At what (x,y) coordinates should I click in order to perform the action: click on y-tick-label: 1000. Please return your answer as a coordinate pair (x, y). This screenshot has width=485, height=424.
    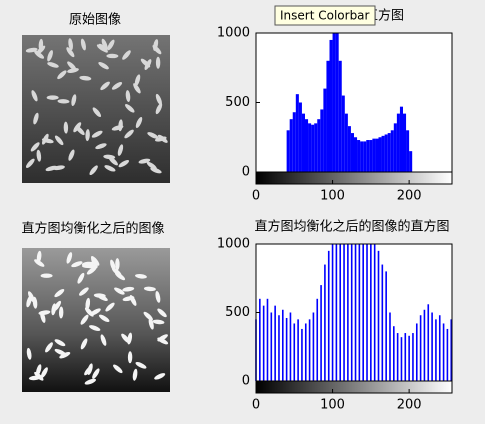
    Looking at the image, I should click on (233, 244).